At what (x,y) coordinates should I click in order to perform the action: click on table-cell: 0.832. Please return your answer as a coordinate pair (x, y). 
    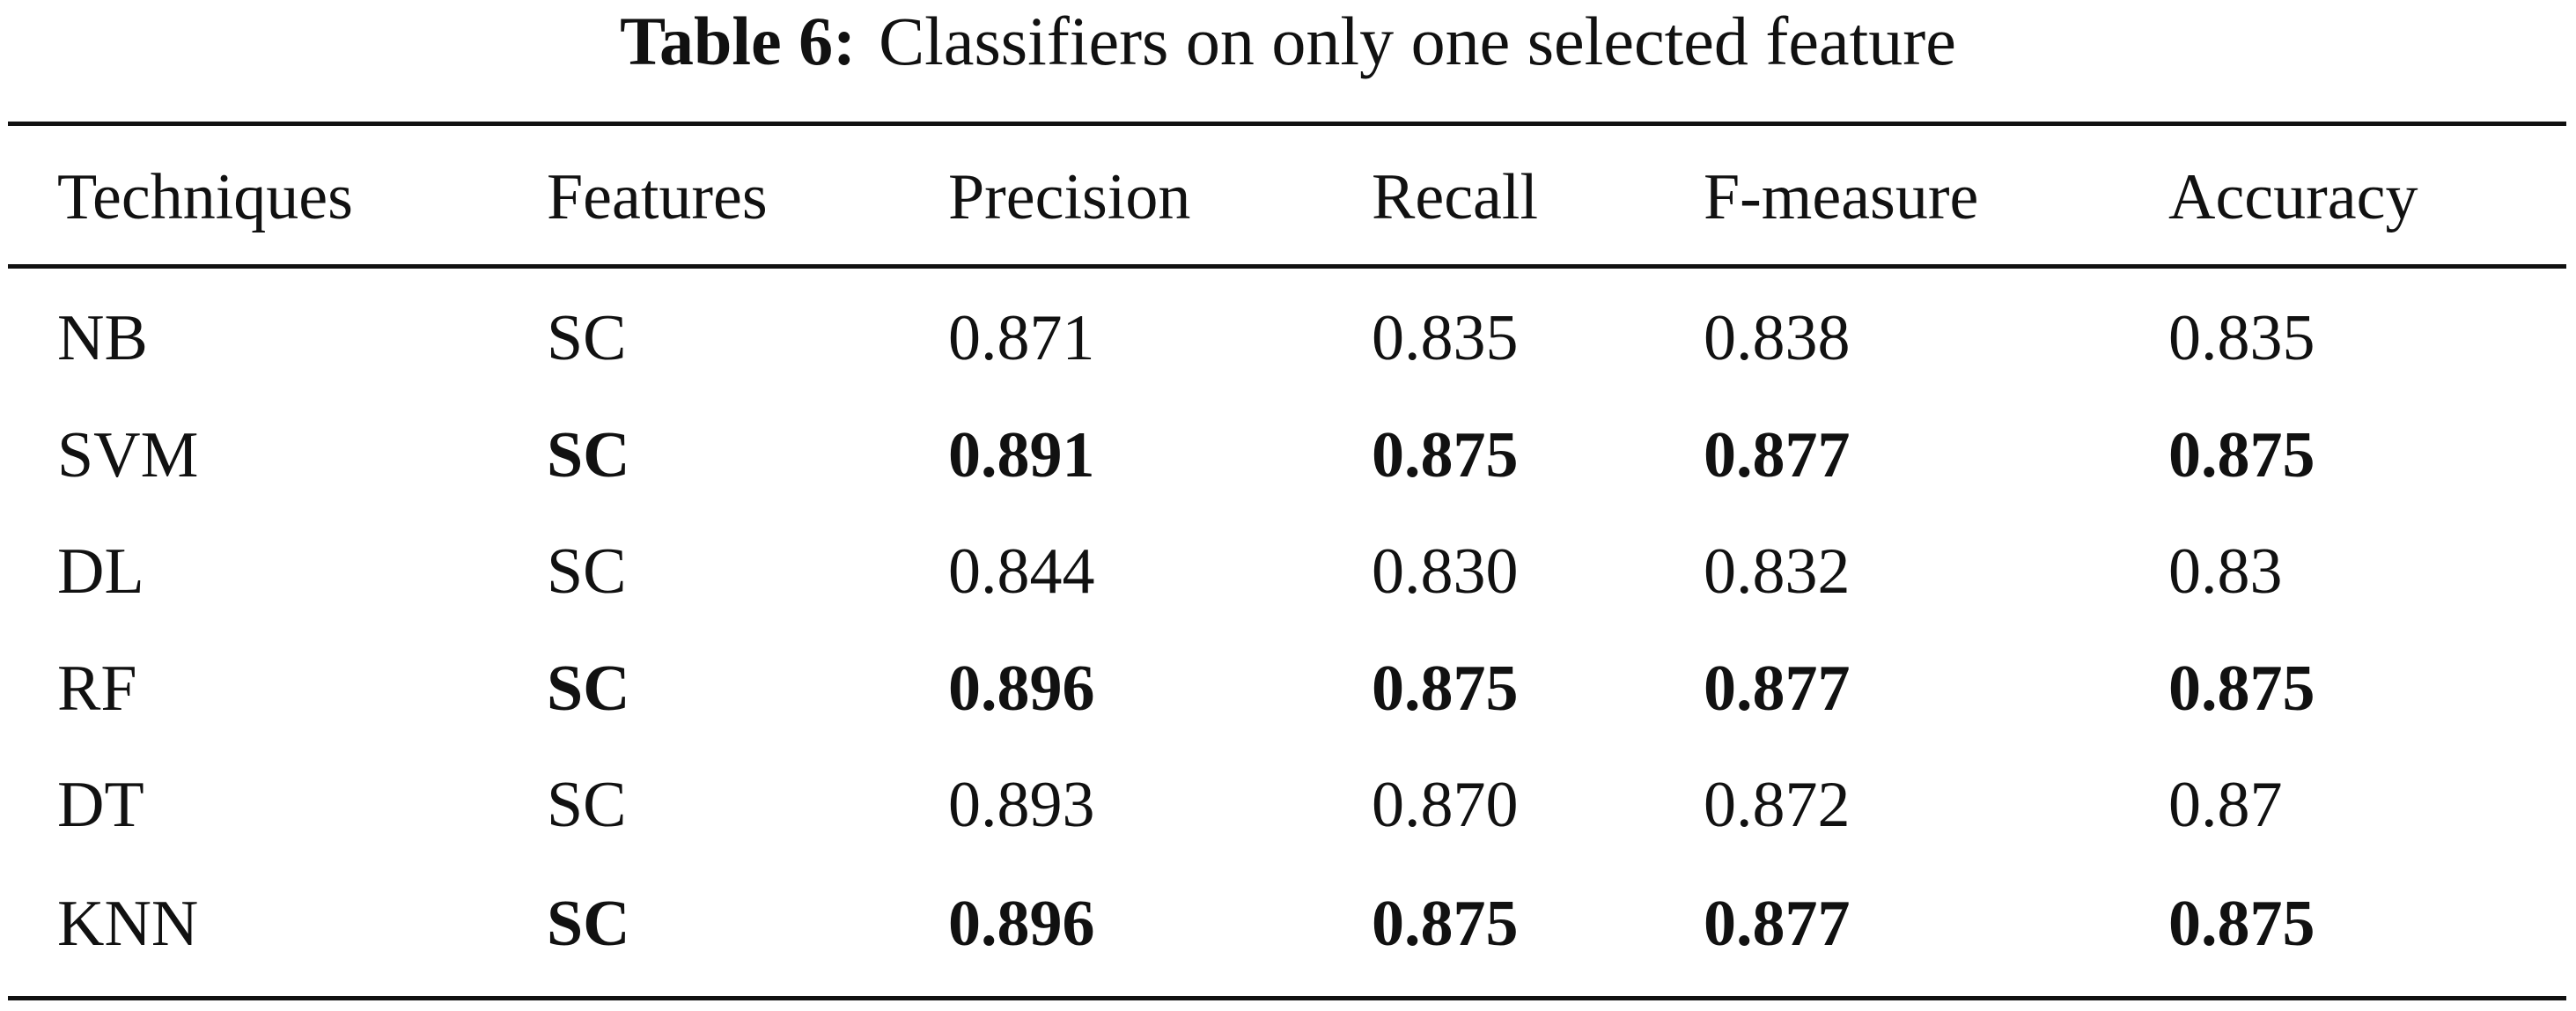
    Looking at the image, I should click on (1778, 571).